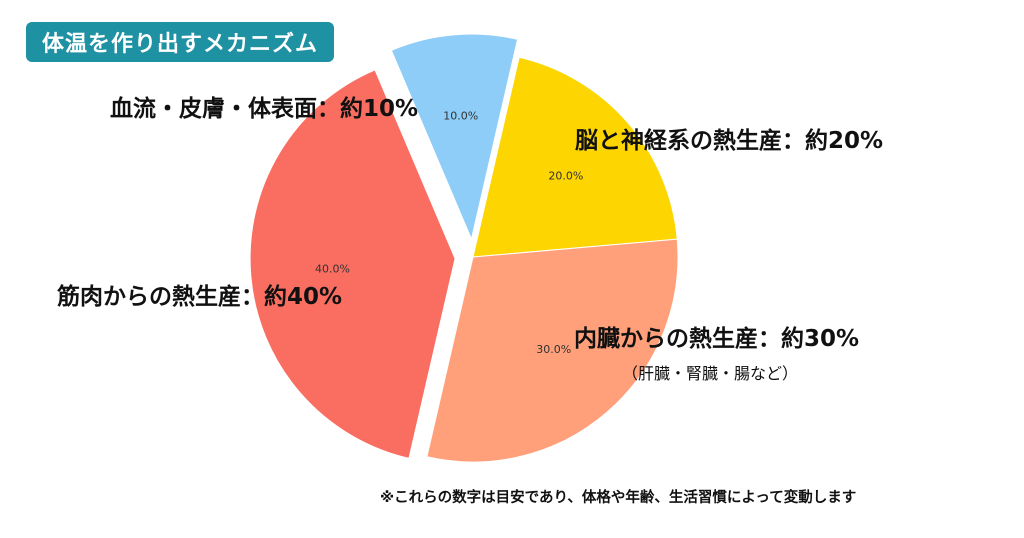 This screenshot has width=1024, height=538. I want to click on pie-data-label-4: 10.0%, so click(460, 116).